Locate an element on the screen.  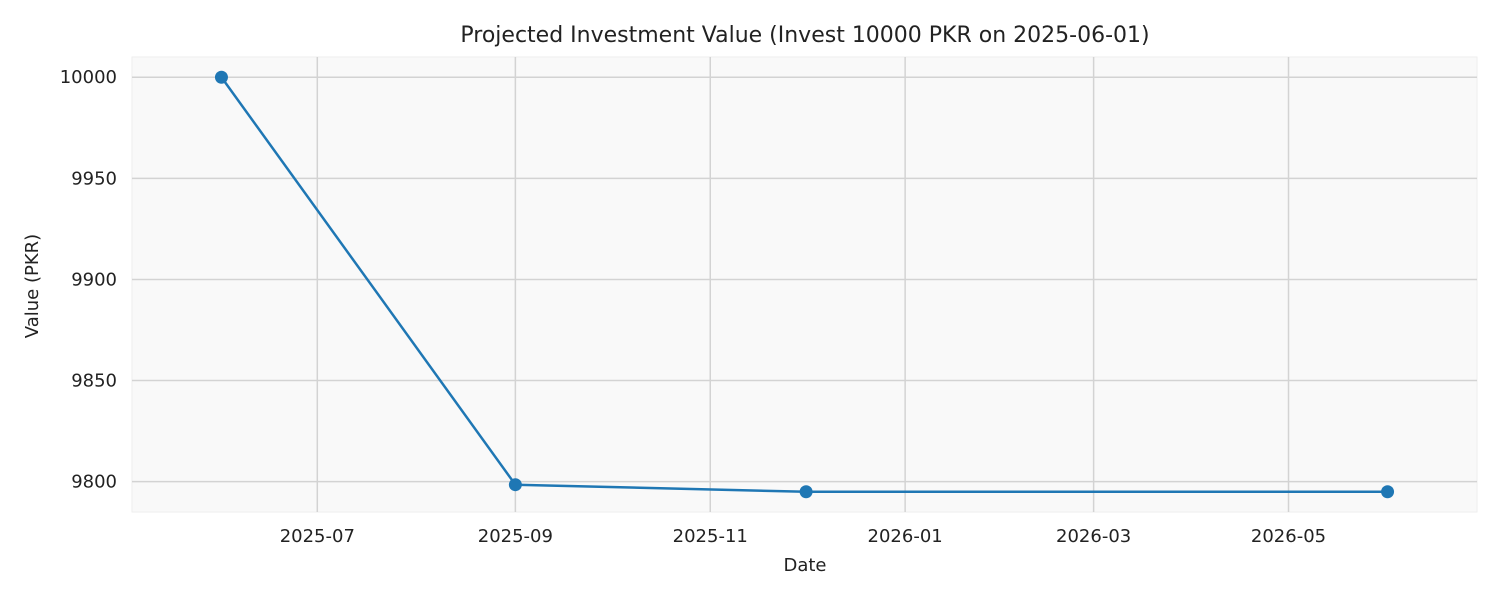
y-tick-label: 9850 is located at coordinates (94, 381).